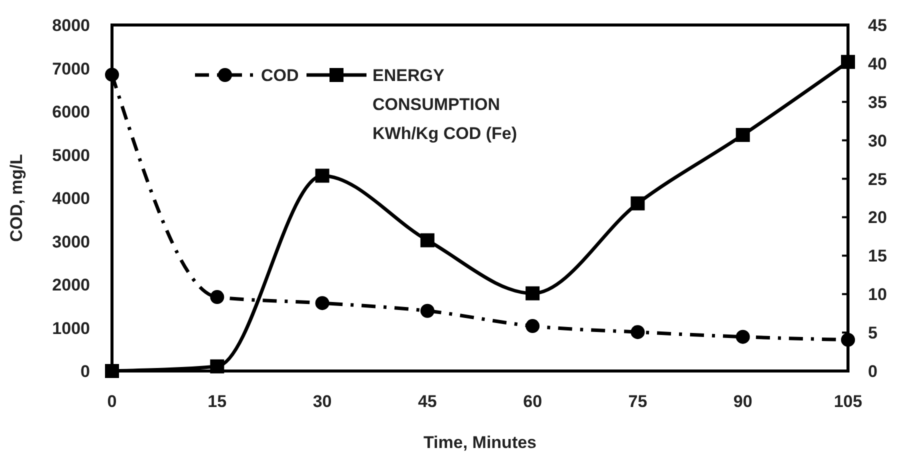  What do you see at coordinates (480, 442) in the screenshot?
I see `x-axis-title: Time, Minutes` at bounding box center [480, 442].